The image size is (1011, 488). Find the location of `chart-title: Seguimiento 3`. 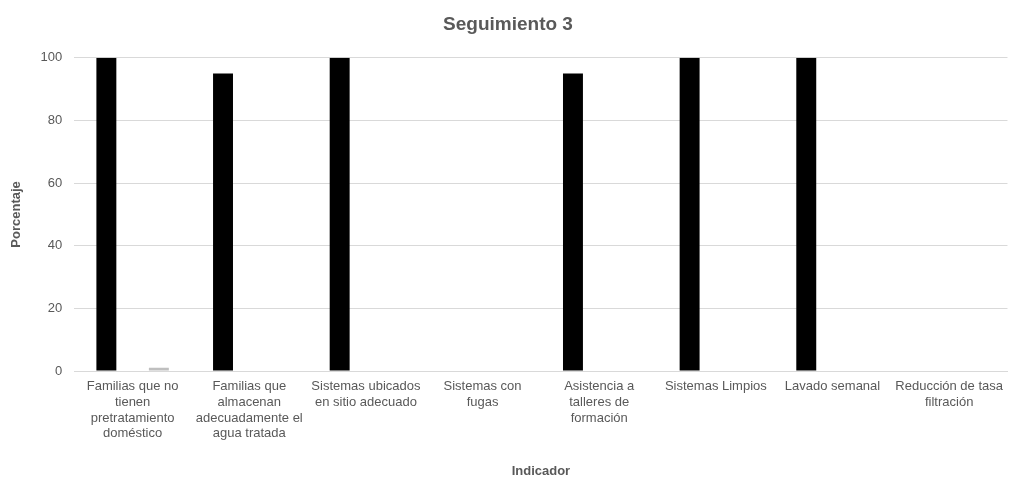

chart-title: Seguimiento 3 is located at coordinates (508, 23).